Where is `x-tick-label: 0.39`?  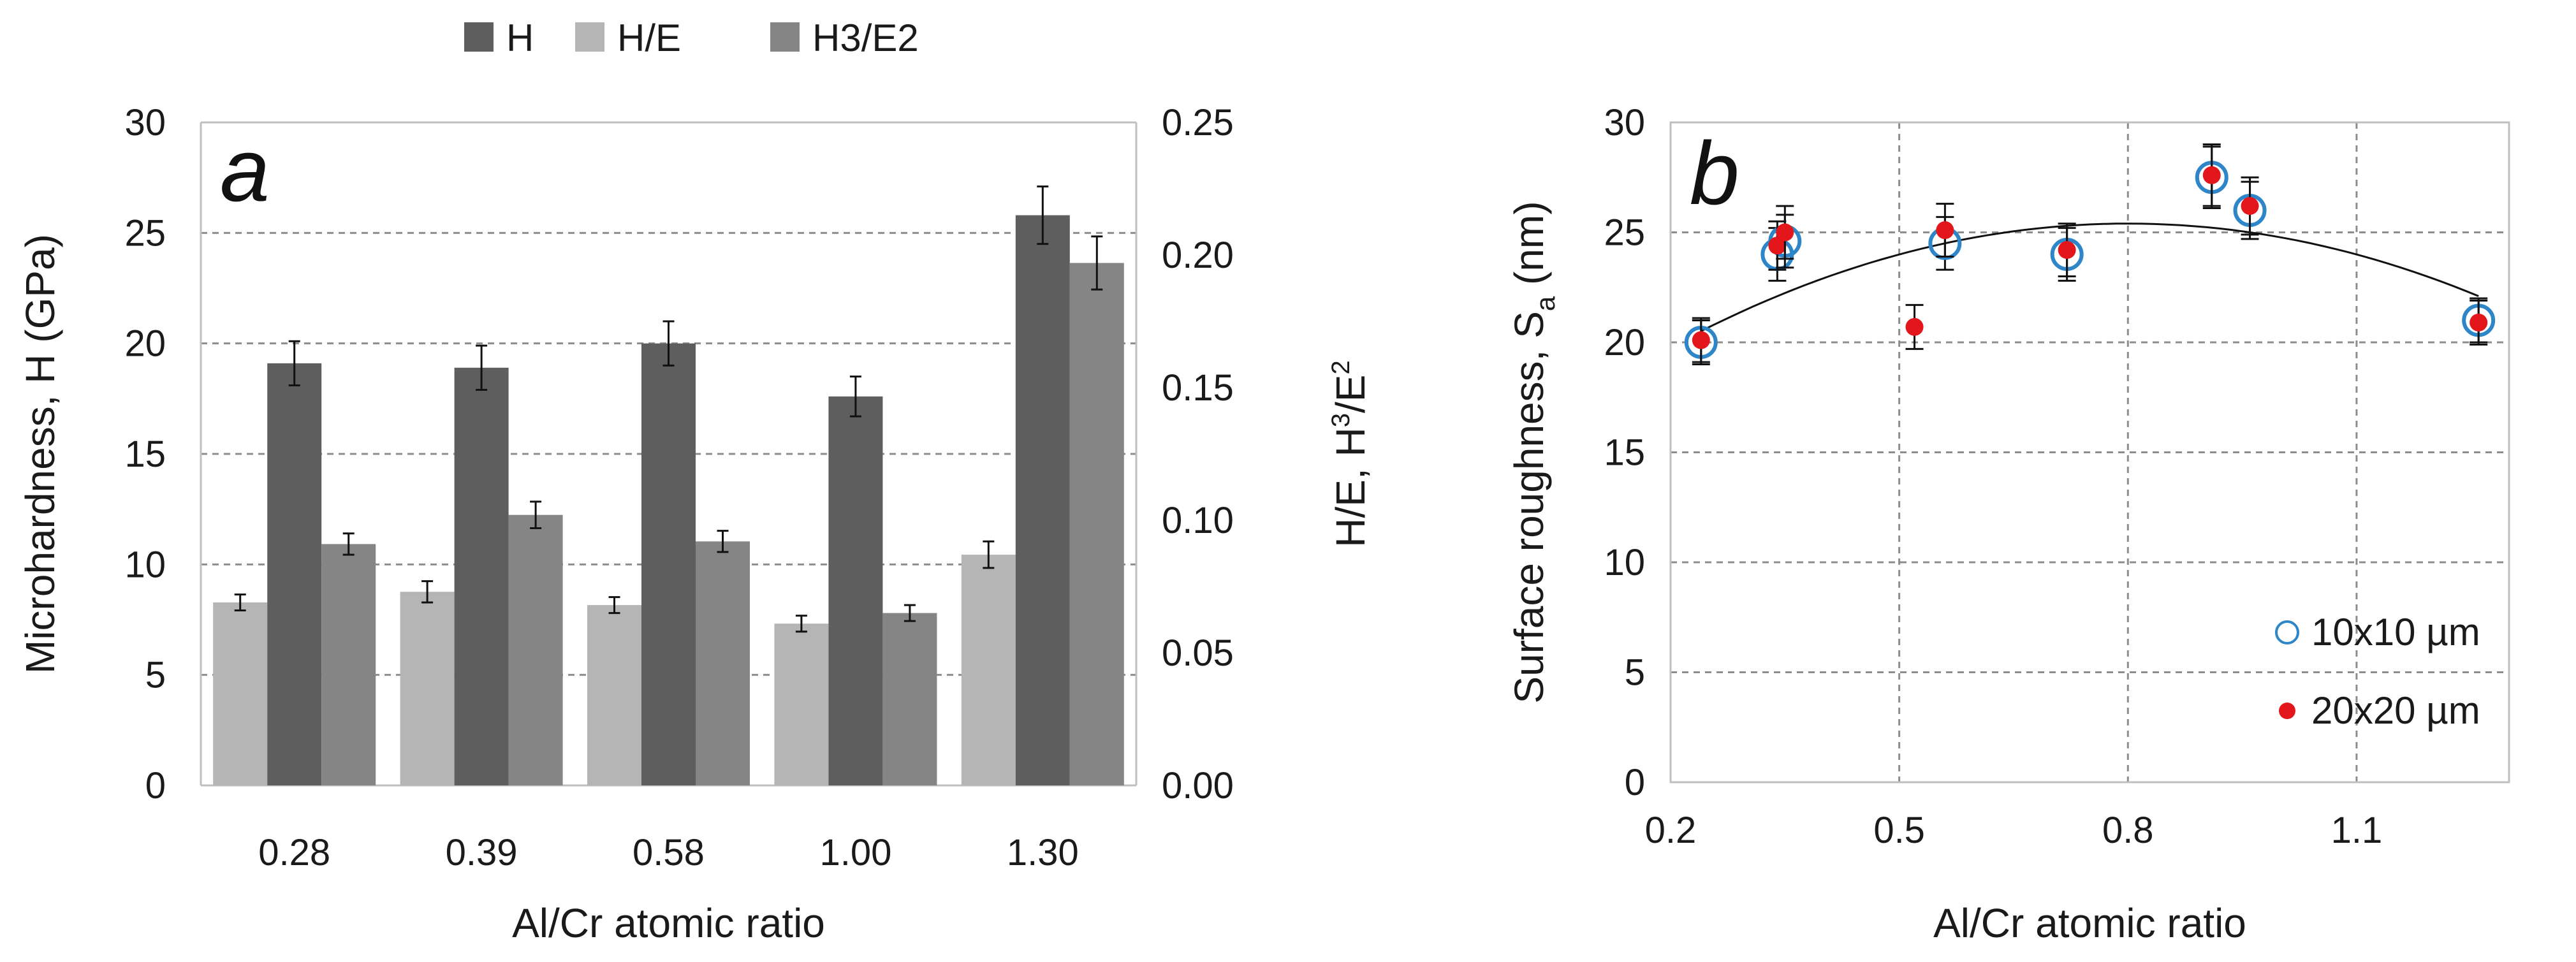 x-tick-label: 0.39 is located at coordinates (482, 852).